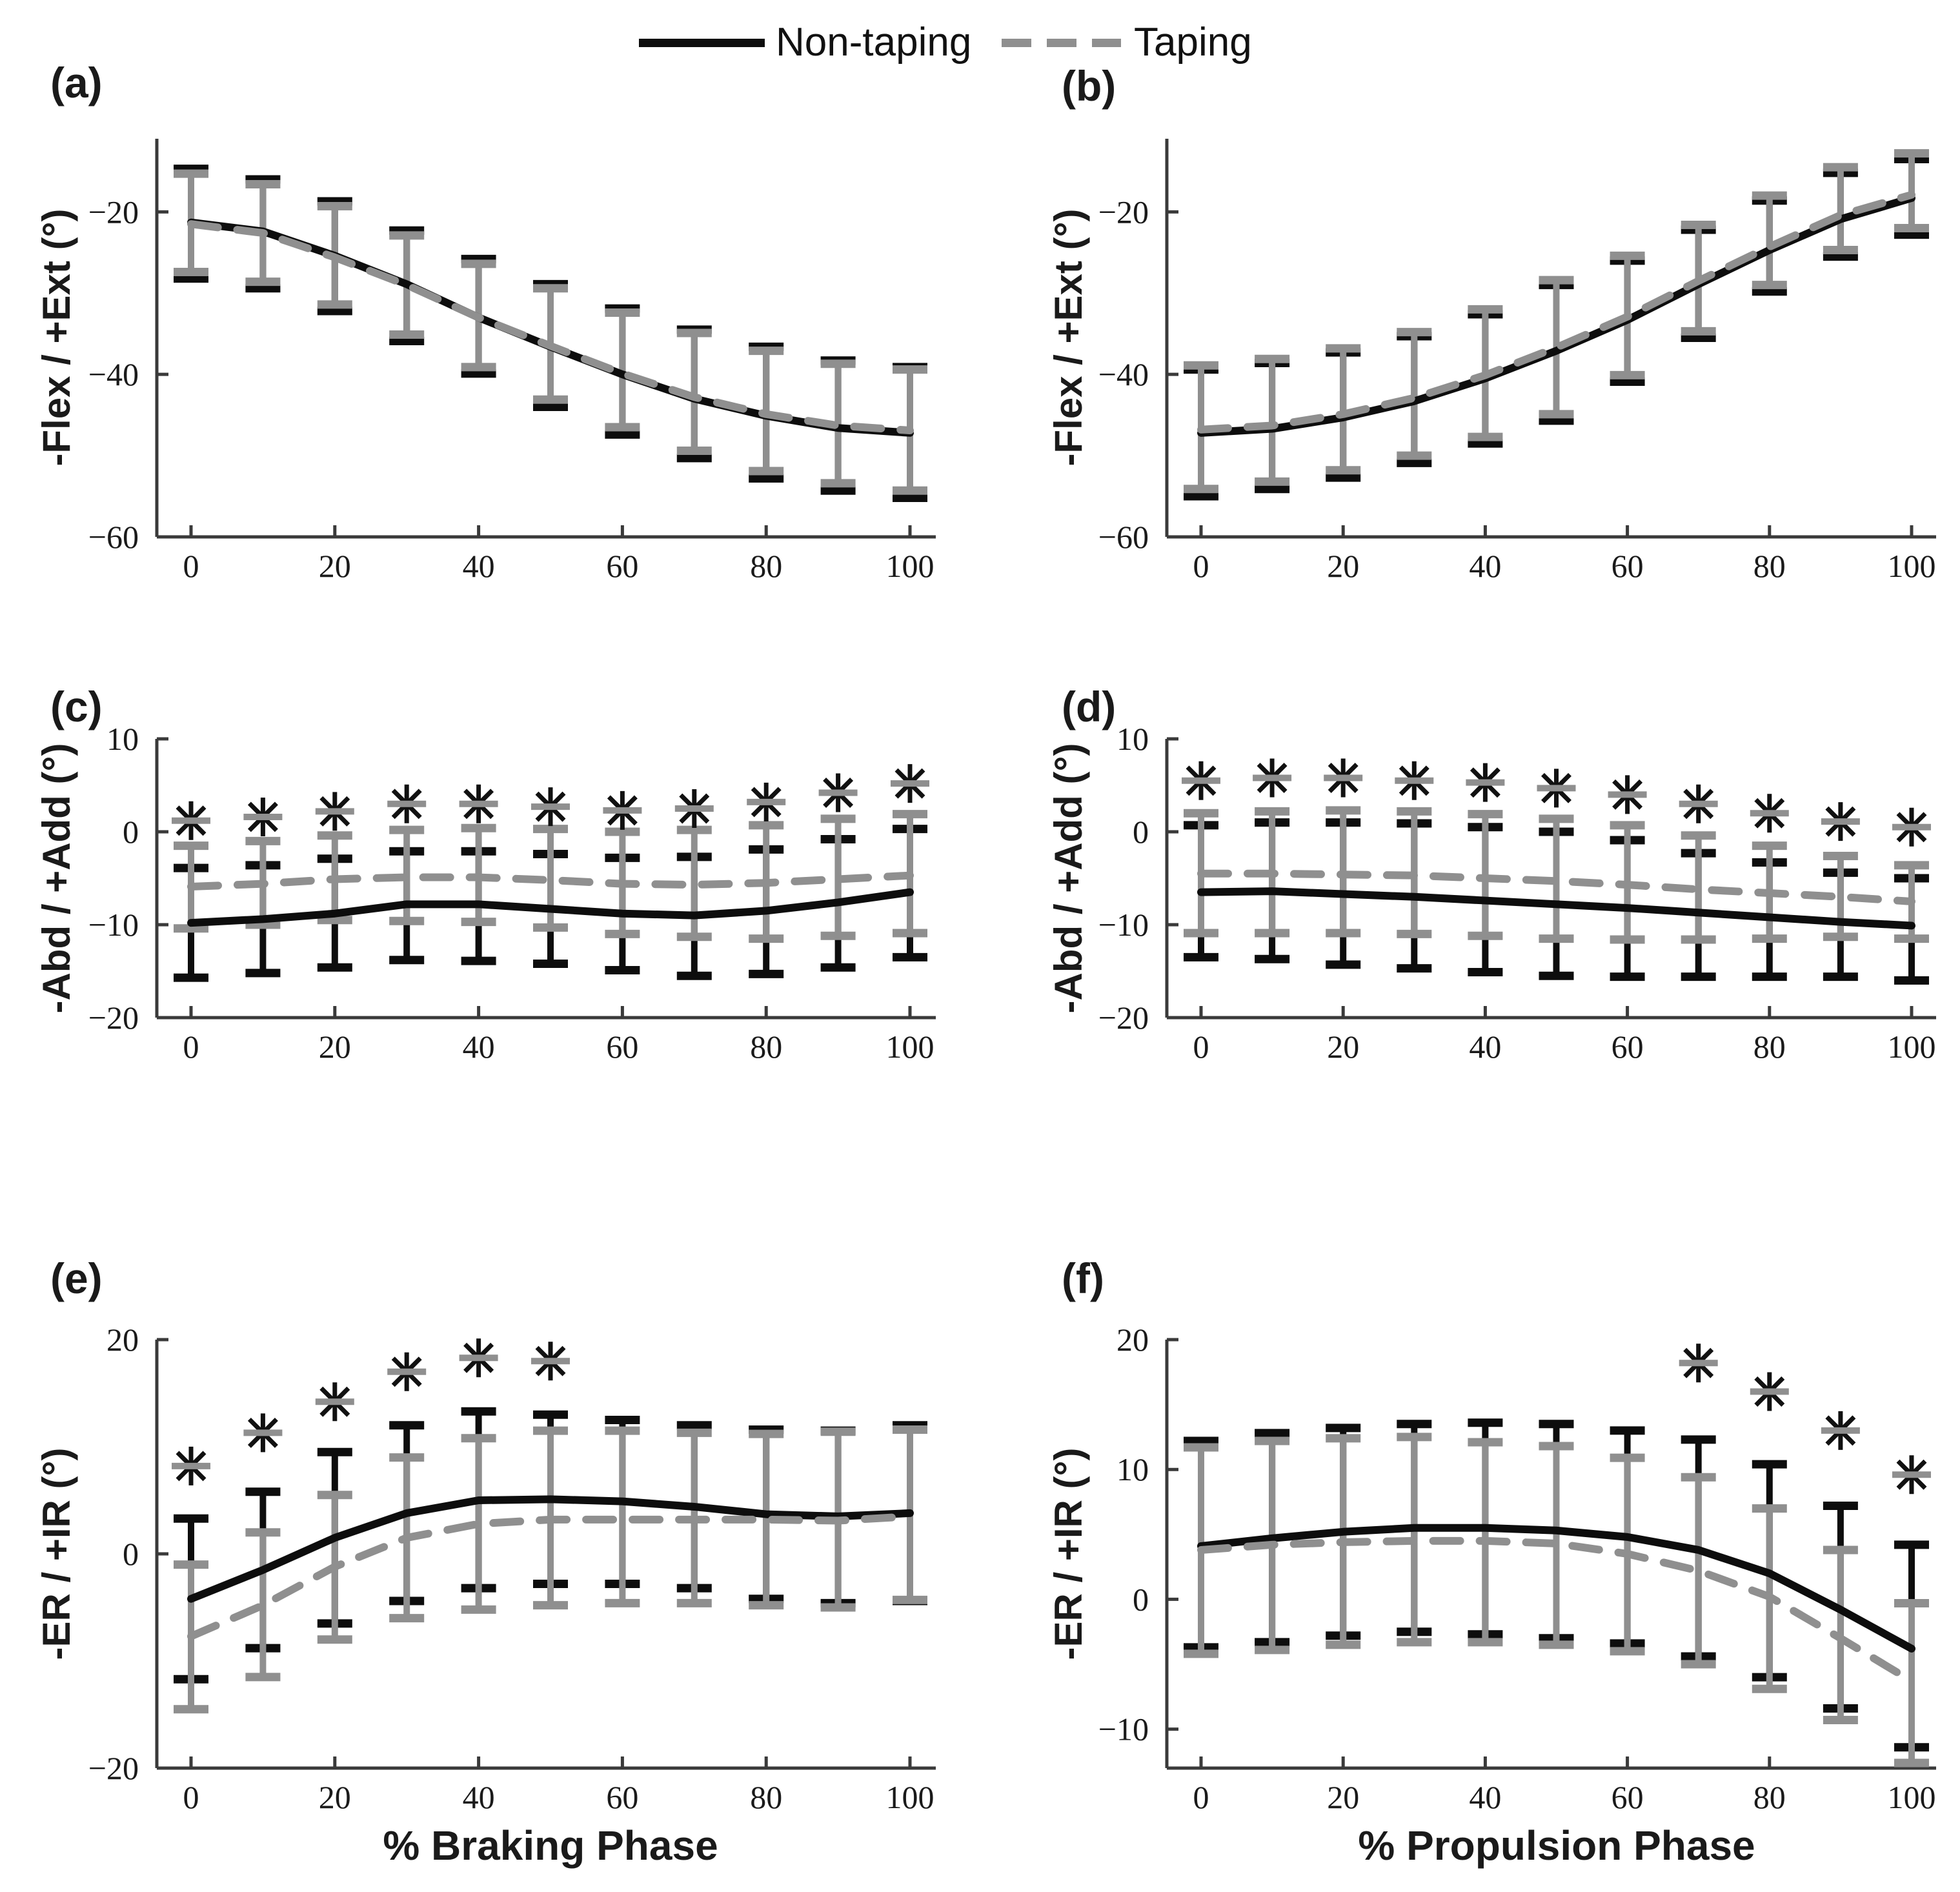  What do you see at coordinates (1068, 878) in the screenshot?
I see `ylabel-d: -Abd / +Add (°)` at bounding box center [1068, 878].